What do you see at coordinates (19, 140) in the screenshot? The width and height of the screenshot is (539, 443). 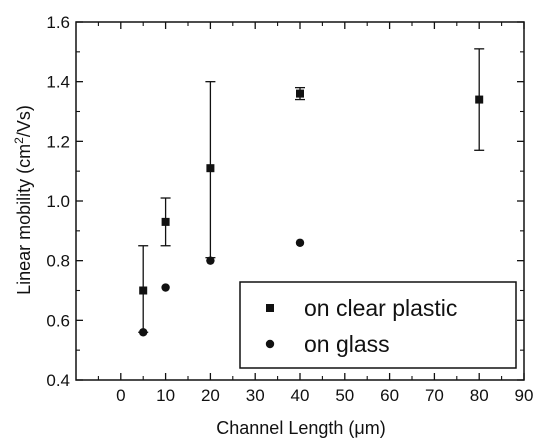 I see `y-axis-title-sup: 2` at bounding box center [19, 140].